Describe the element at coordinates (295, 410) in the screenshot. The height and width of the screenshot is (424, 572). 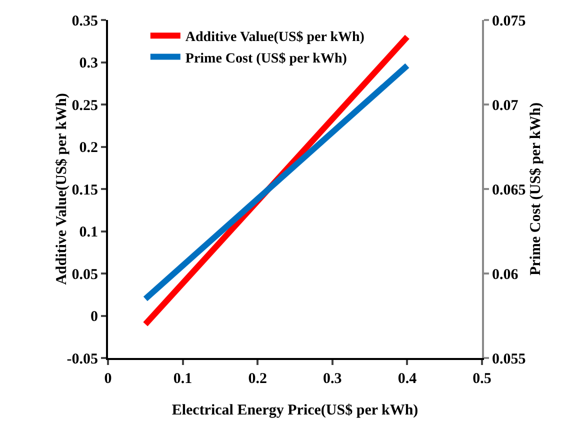
I see `x-axis-title: Electrical Energy Price(US$ per kWh)` at that location.